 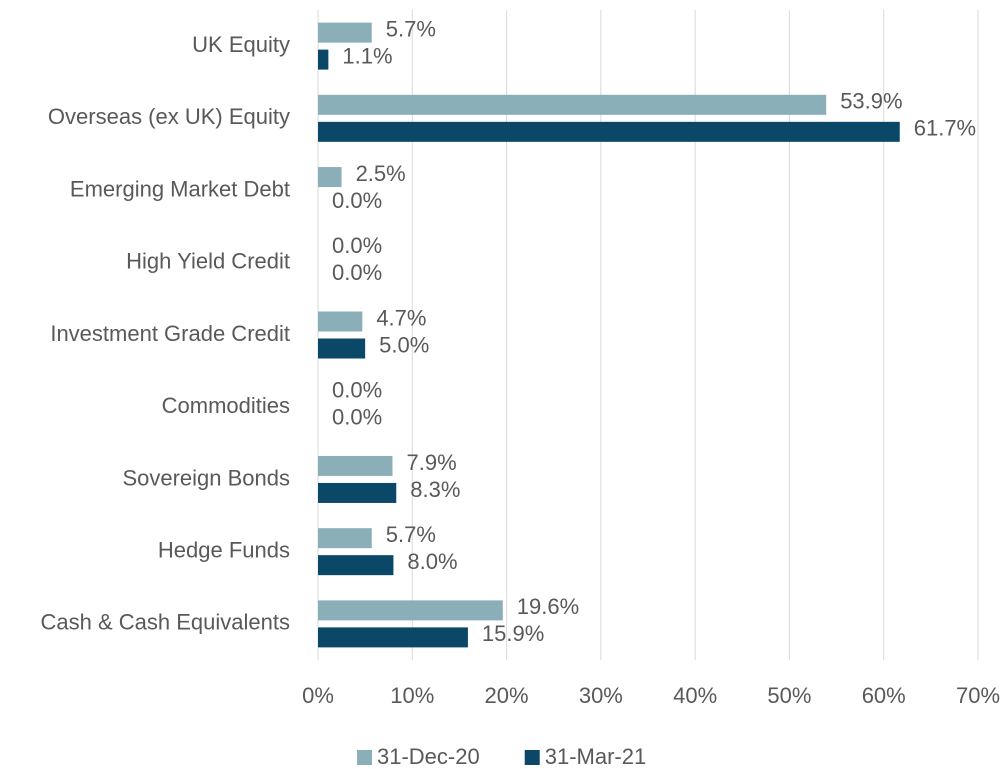 What do you see at coordinates (513, 633) in the screenshot?
I see `value-label: 15.9%` at bounding box center [513, 633].